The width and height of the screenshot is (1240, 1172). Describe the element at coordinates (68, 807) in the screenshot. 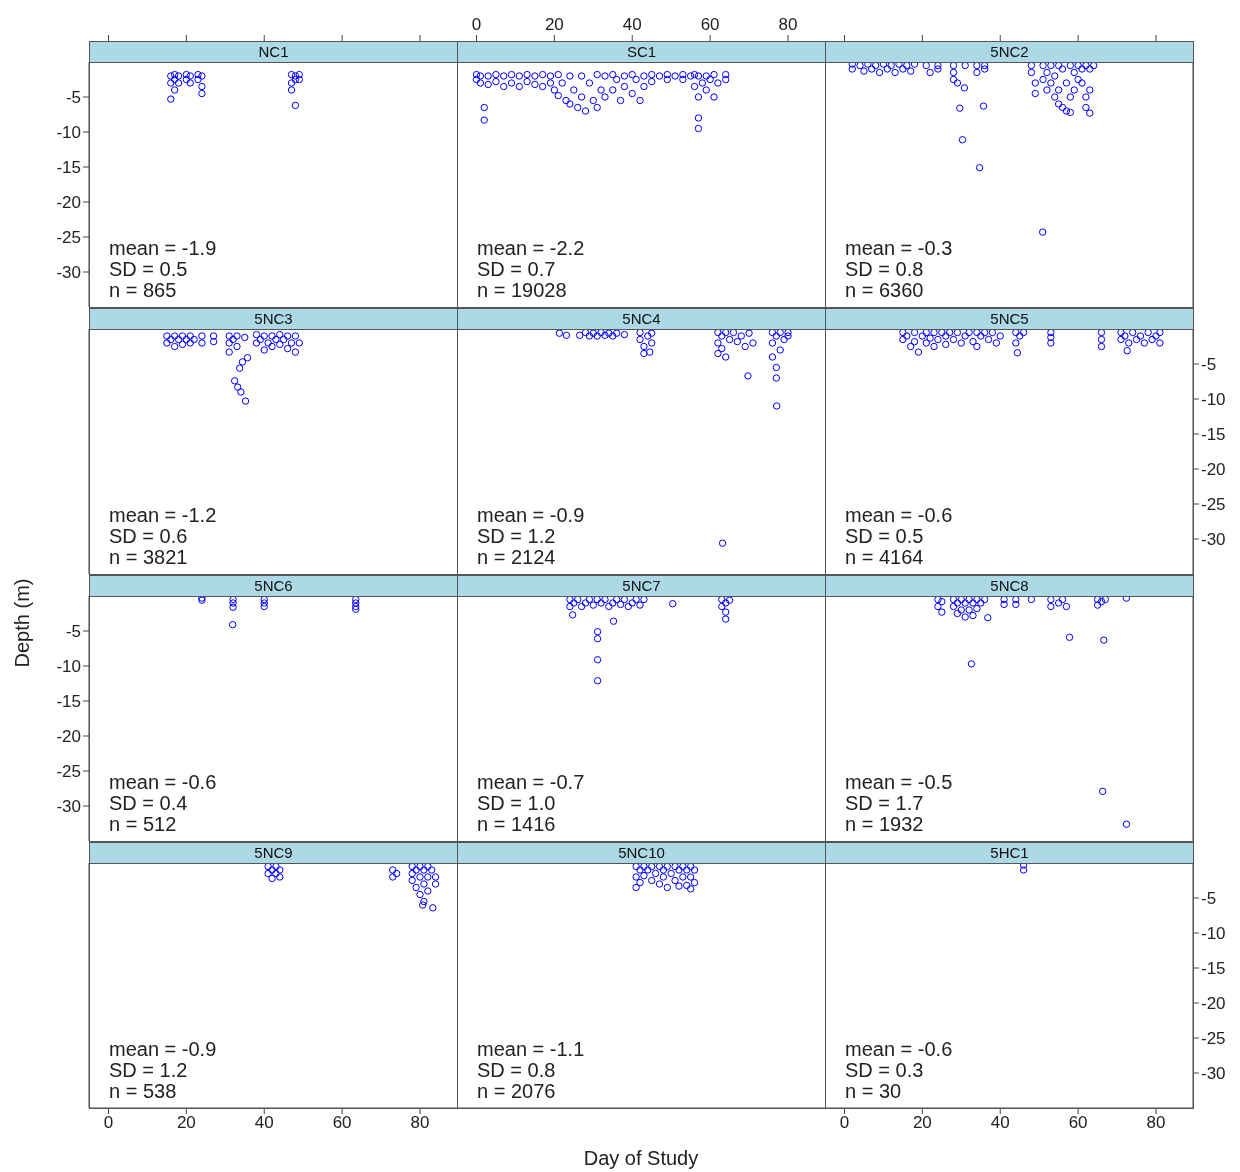

I see `y-tick-label: -30` at that location.